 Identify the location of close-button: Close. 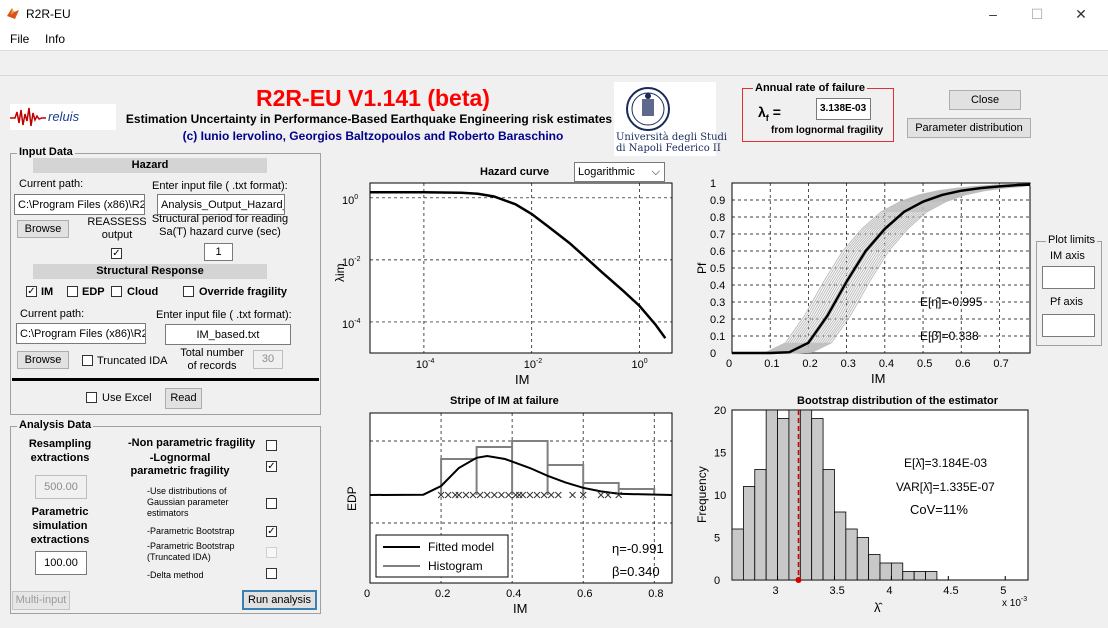
(985, 100).